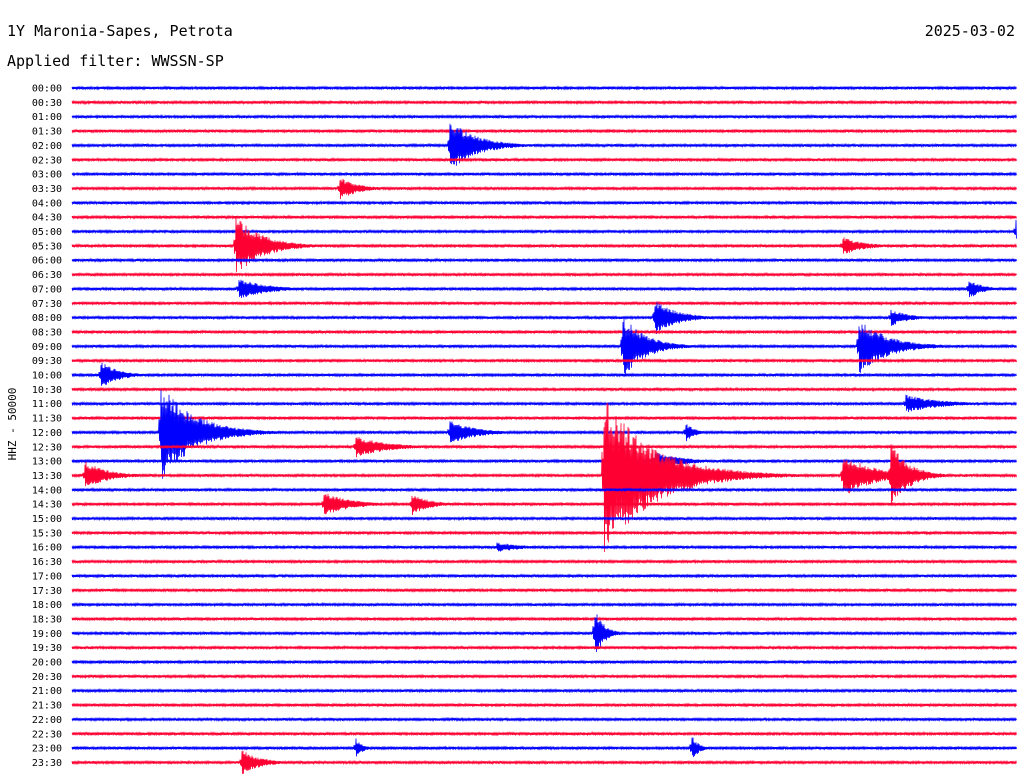  What do you see at coordinates (47, 634) in the screenshot?
I see `row-label: 19:00` at bounding box center [47, 634].